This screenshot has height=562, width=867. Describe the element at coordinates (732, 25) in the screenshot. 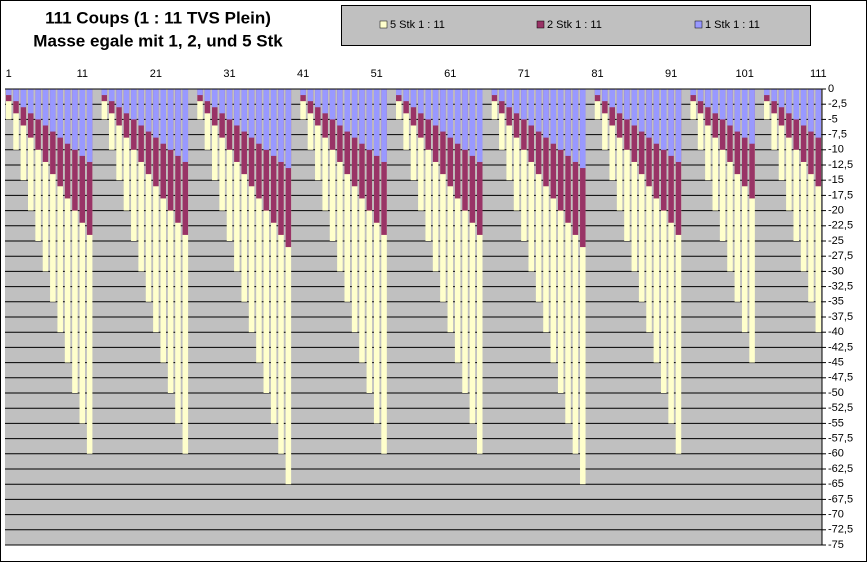

I see `legend-label: 1 Stk 1 : 11` at that location.